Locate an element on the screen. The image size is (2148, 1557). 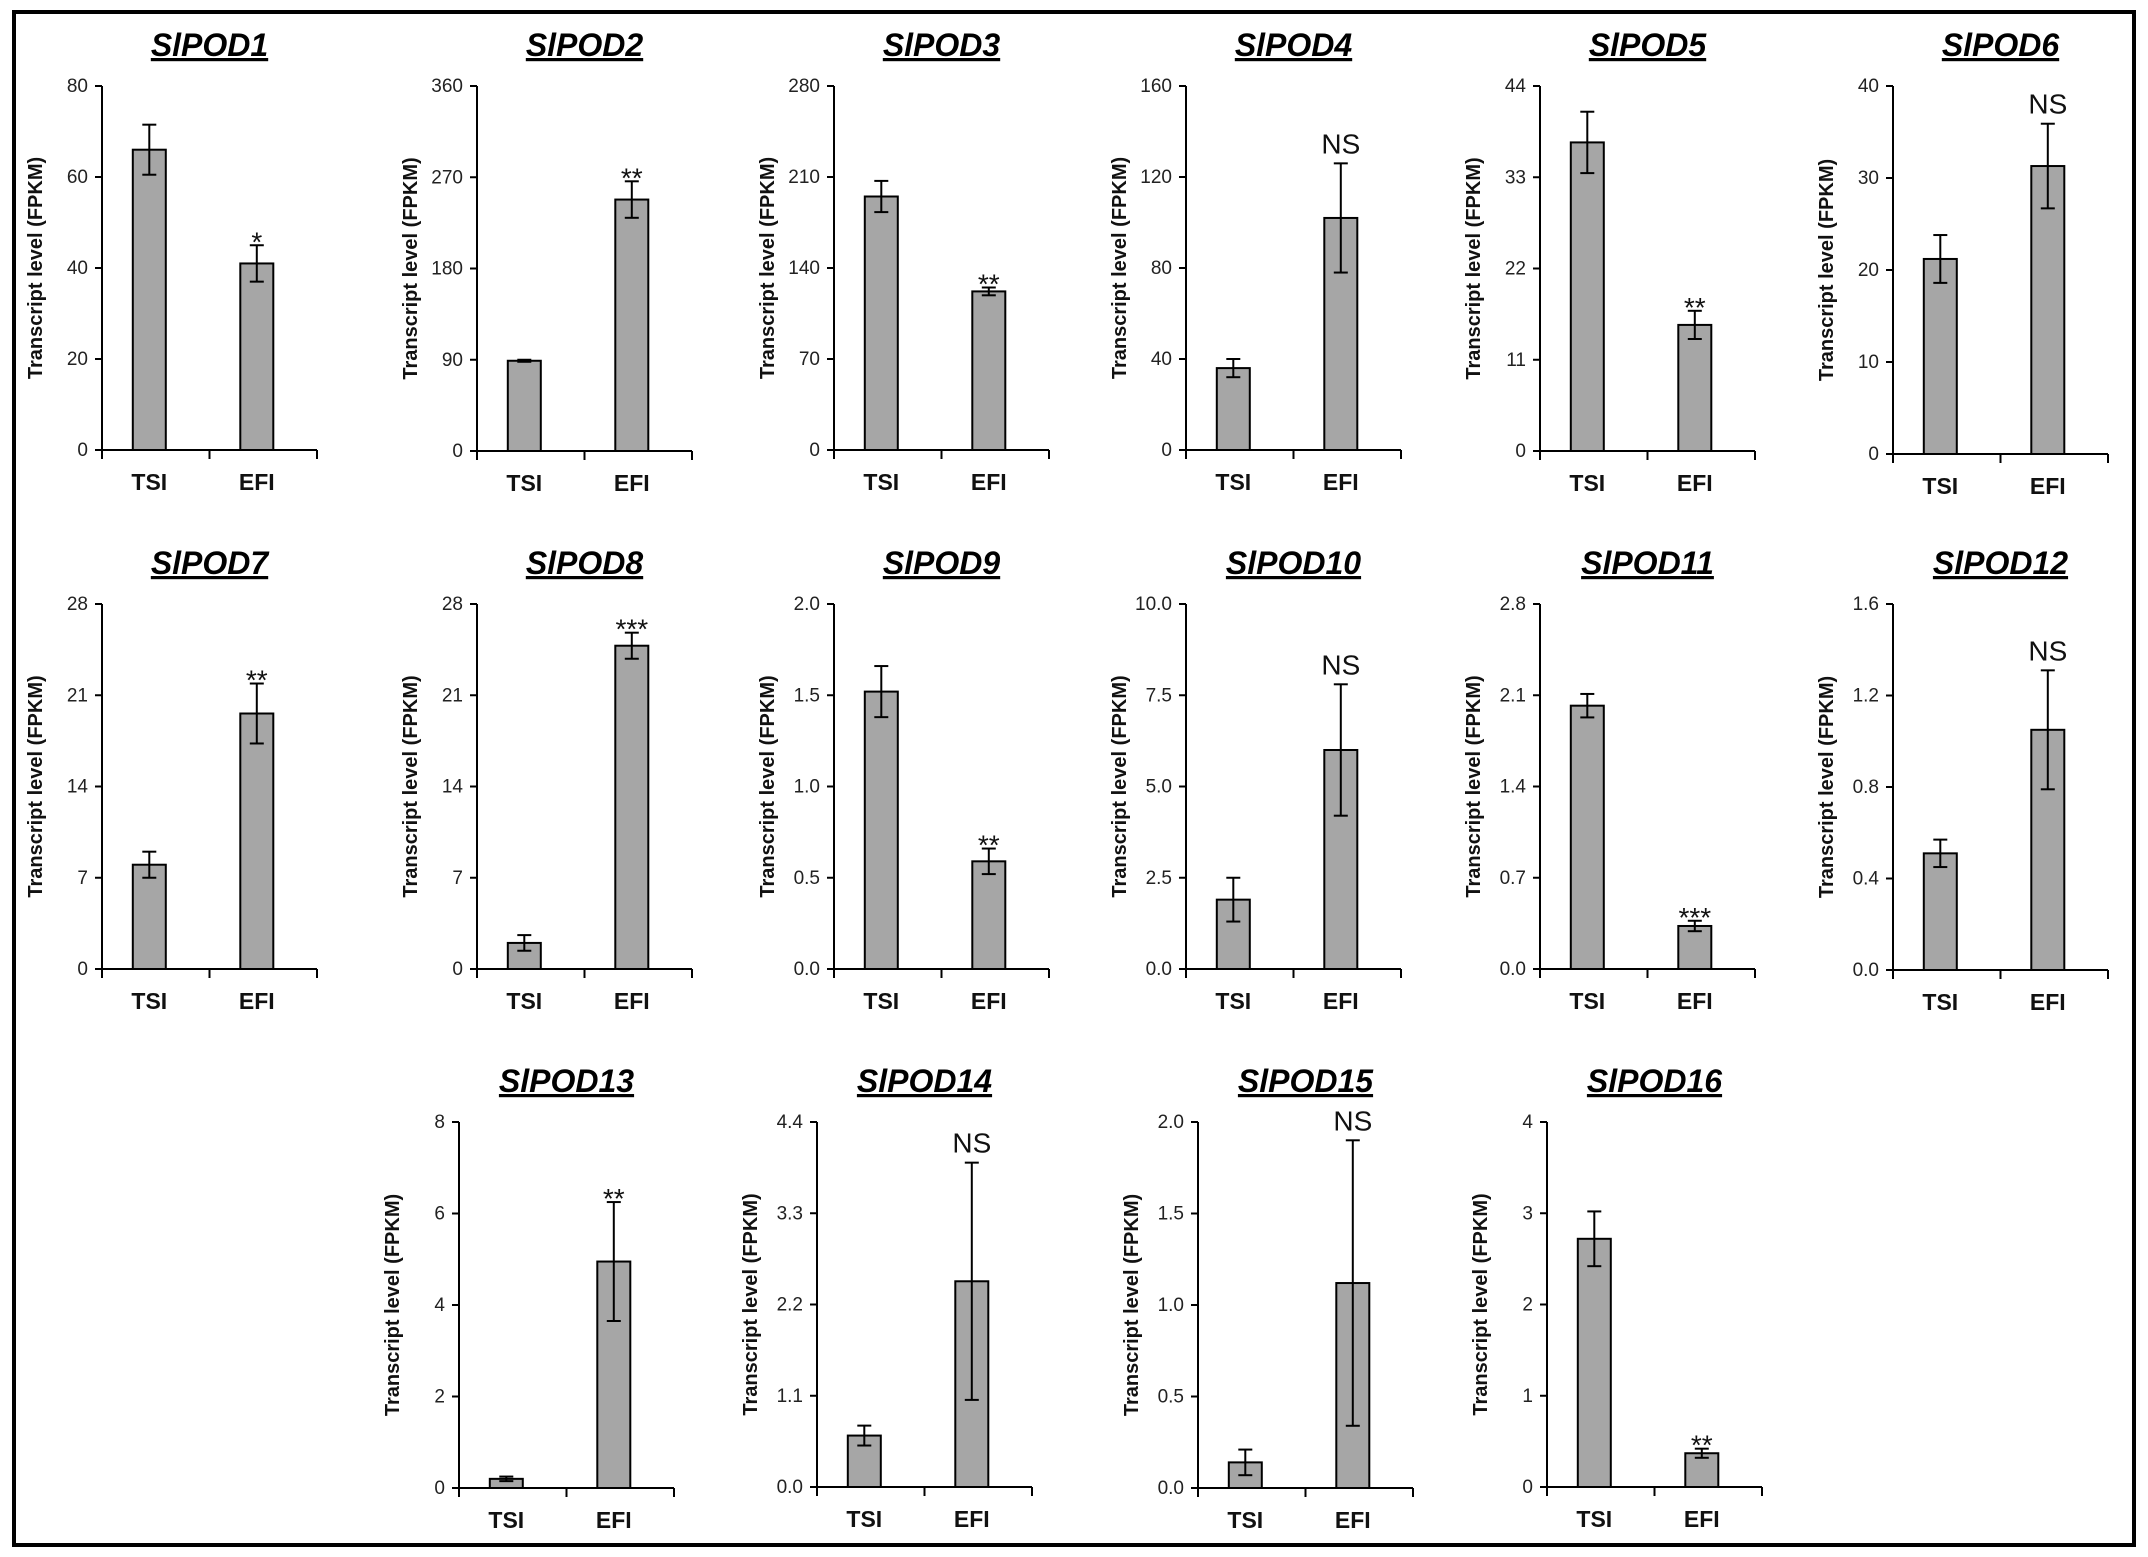
y-tick-label: 0.5 is located at coordinates (807, 878).